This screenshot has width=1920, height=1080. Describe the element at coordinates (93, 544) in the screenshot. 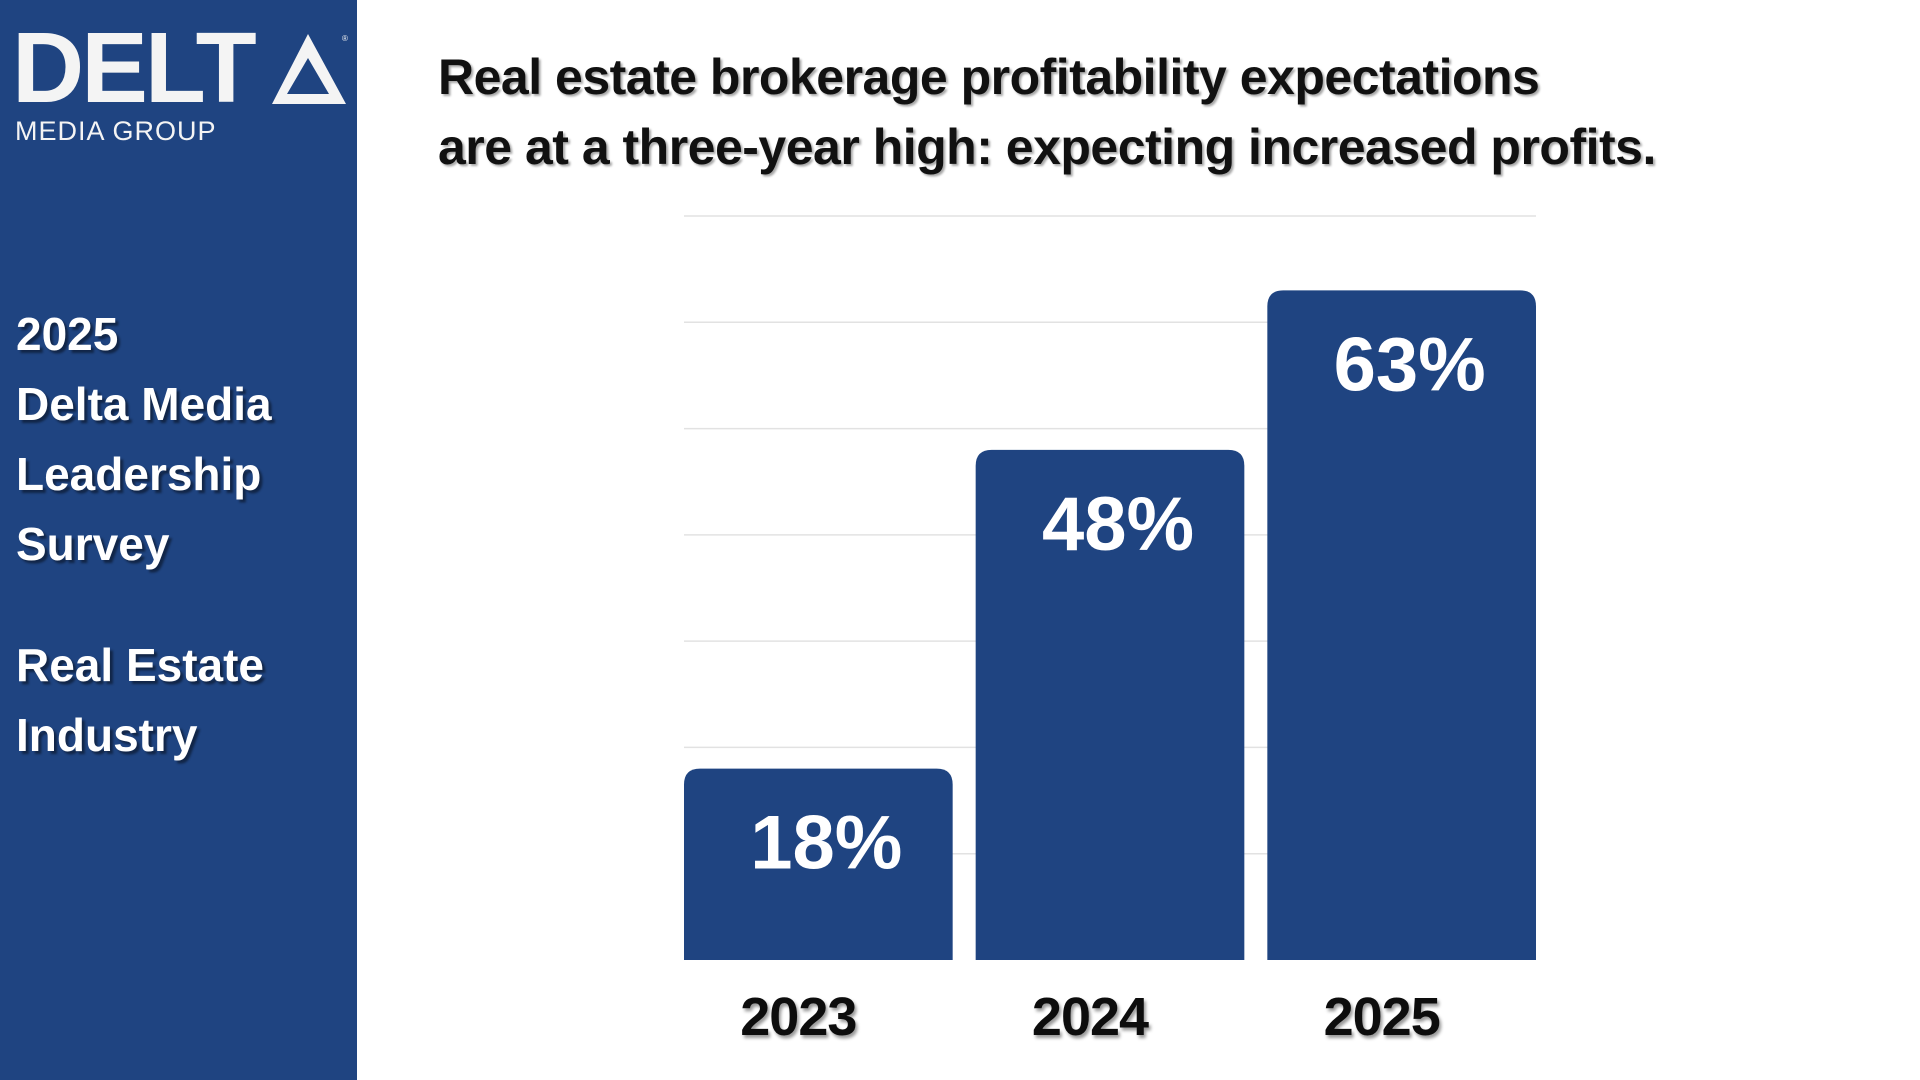

I see `survey-line: Survey` at that location.